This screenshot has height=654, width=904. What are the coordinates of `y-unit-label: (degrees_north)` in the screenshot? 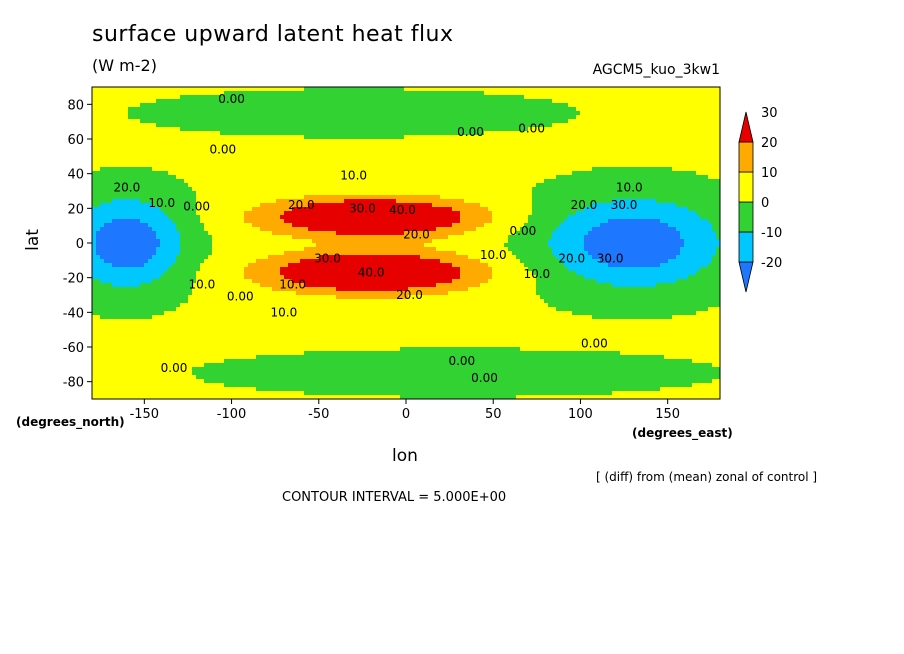 It's located at (70, 422).